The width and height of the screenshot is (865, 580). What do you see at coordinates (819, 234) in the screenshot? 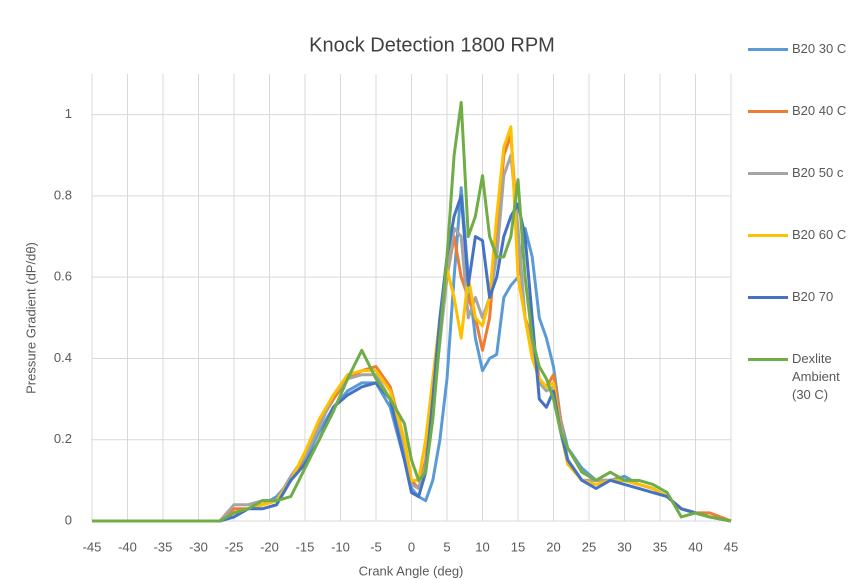
I see `legend-label: B20 60 C` at bounding box center [819, 234].